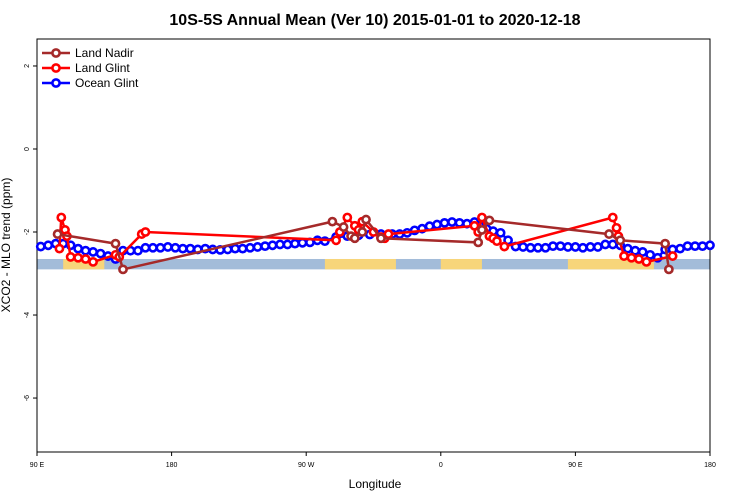  Describe the element at coordinates (27, 66) in the screenshot. I see `y-tick-label-0: 2` at that location.